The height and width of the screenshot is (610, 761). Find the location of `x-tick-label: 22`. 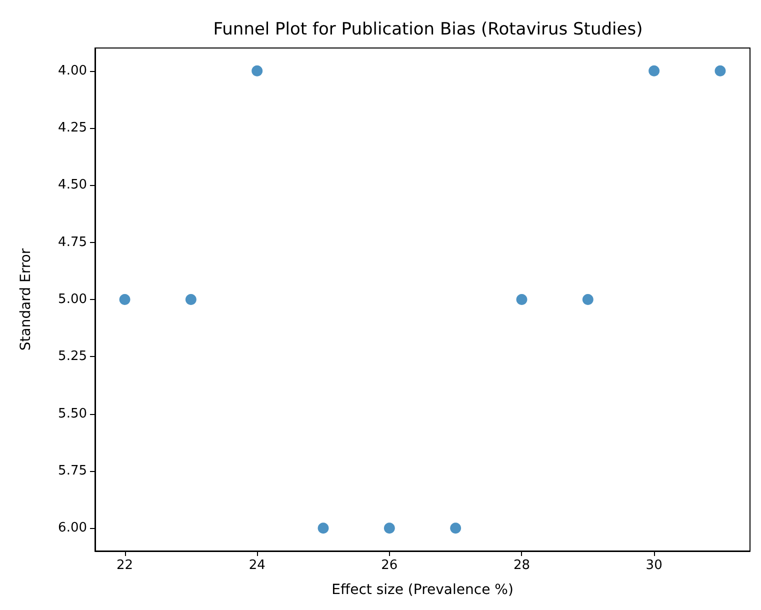

x-tick-label: 22 is located at coordinates (125, 565).